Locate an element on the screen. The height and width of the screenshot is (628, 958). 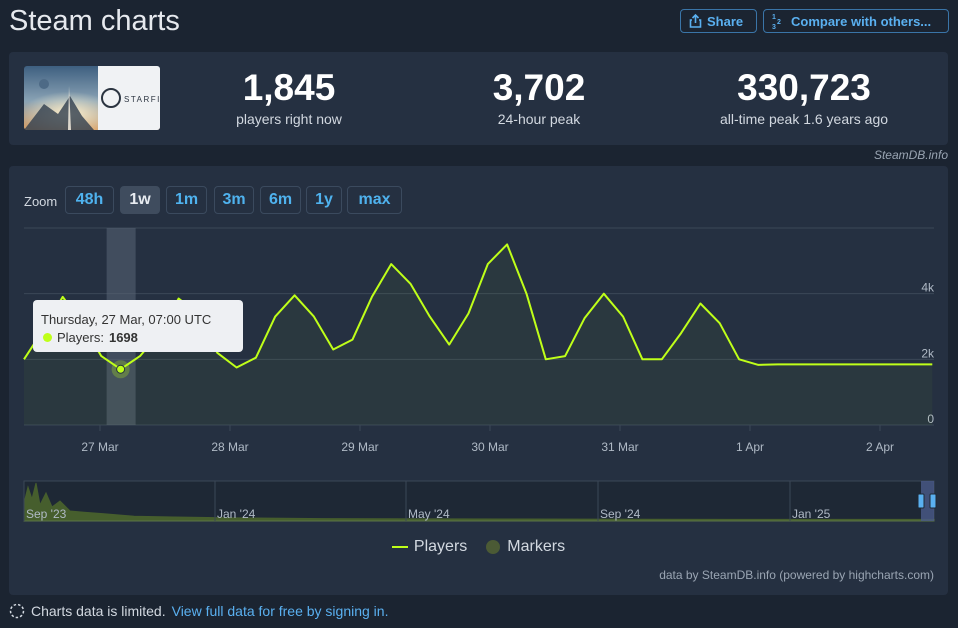
legend-players: Players is located at coordinates (429, 547).